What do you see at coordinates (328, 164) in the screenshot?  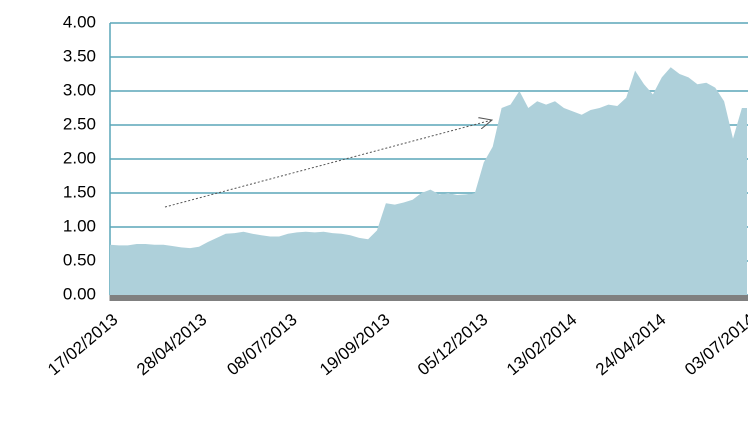 I see `trend-arrow` at bounding box center [328, 164].